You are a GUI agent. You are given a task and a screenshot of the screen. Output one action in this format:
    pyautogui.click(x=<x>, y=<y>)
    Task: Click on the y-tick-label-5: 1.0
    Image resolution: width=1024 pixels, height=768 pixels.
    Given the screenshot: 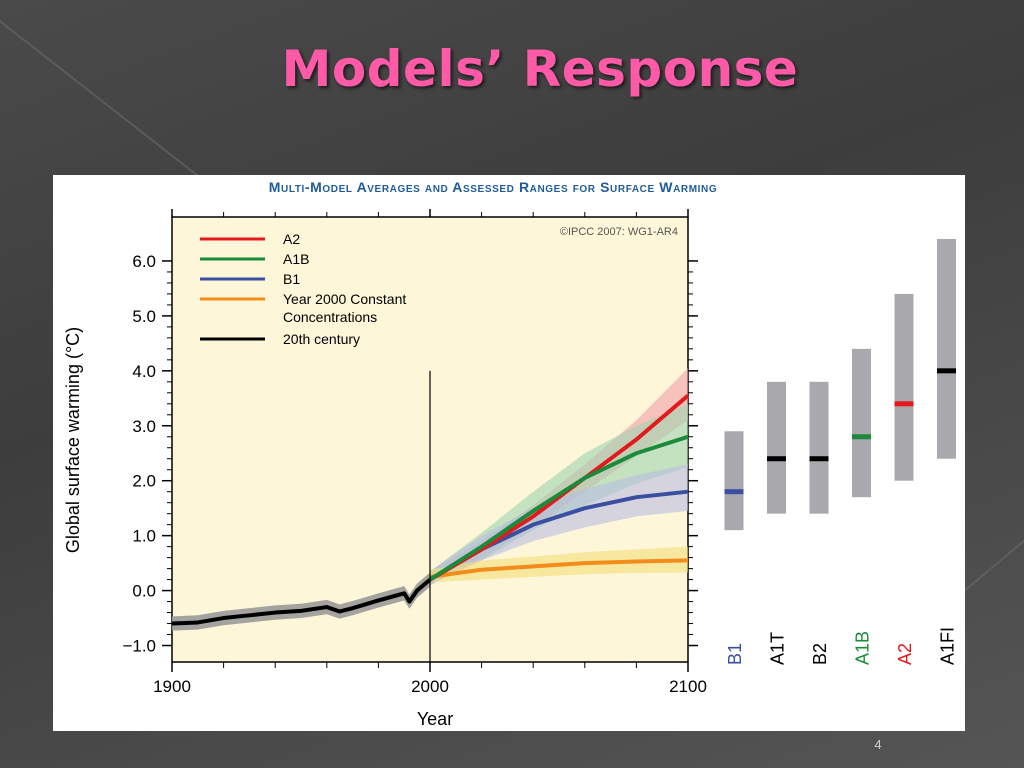 What is the action you would take?
    pyautogui.click(x=144, y=536)
    